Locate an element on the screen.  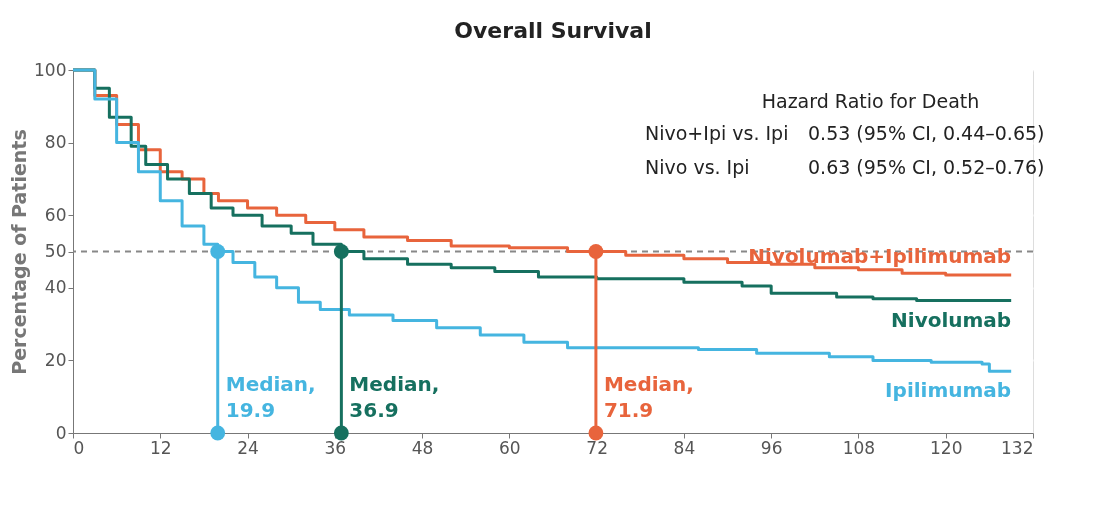
y-tick-label: 80 is located at coordinates (55, 142).